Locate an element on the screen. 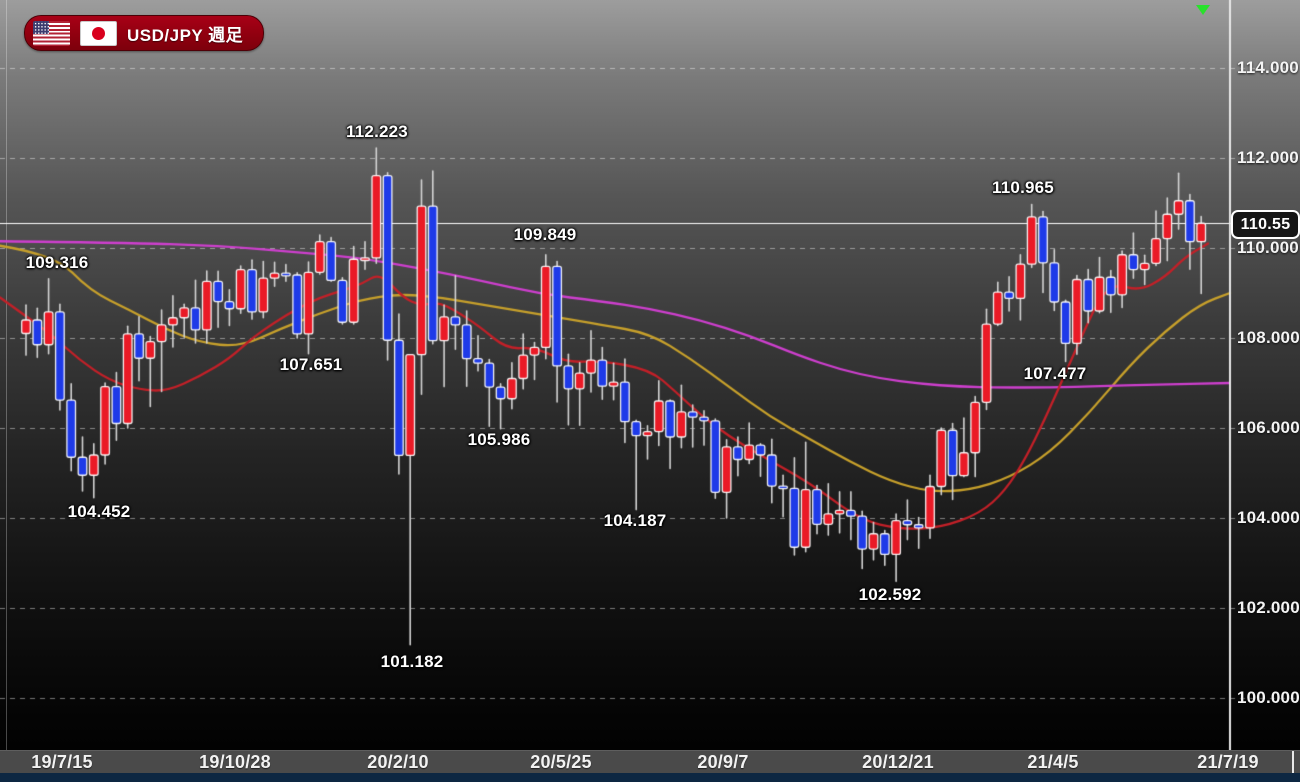 This screenshot has height=782, width=1300. bottom-status-strip is located at coordinates (650, 777).